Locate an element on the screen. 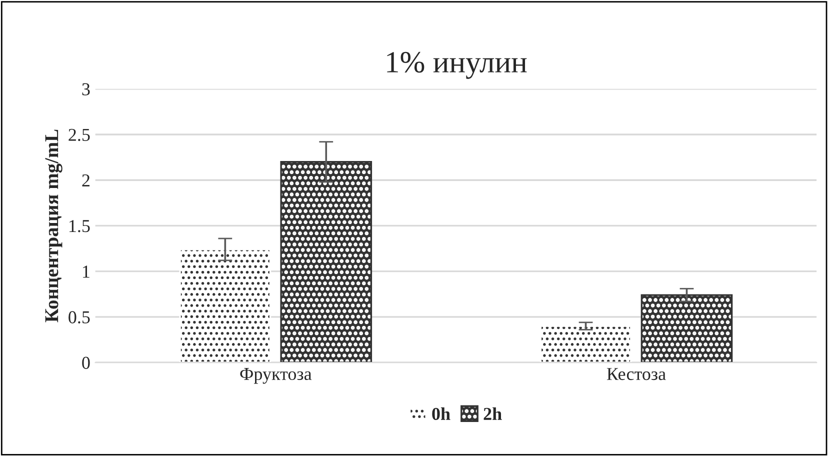 The image size is (829, 456). y-tick-label: 0.5 is located at coordinates (79, 317).